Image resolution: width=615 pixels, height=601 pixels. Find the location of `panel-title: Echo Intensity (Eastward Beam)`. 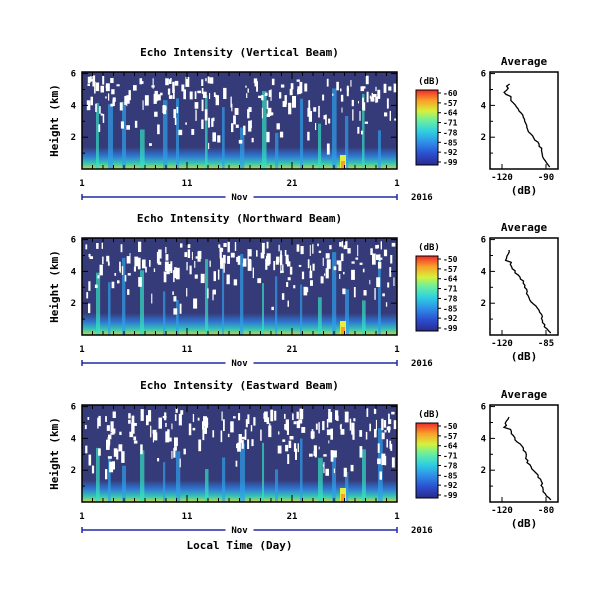

panel-title: Echo Intensity (Eastward Beam) is located at coordinates (239, 385).